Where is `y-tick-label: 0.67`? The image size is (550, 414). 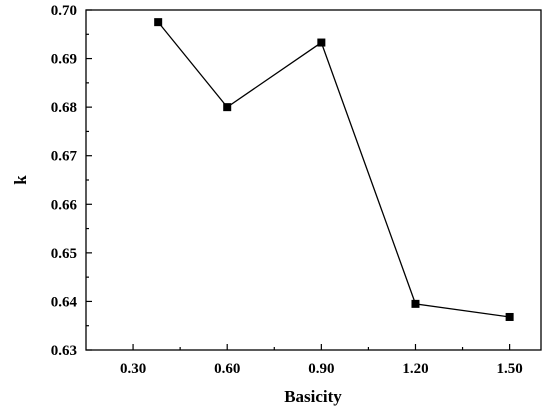
y-tick-label: 0.67 is located at coordinates (64, 157).